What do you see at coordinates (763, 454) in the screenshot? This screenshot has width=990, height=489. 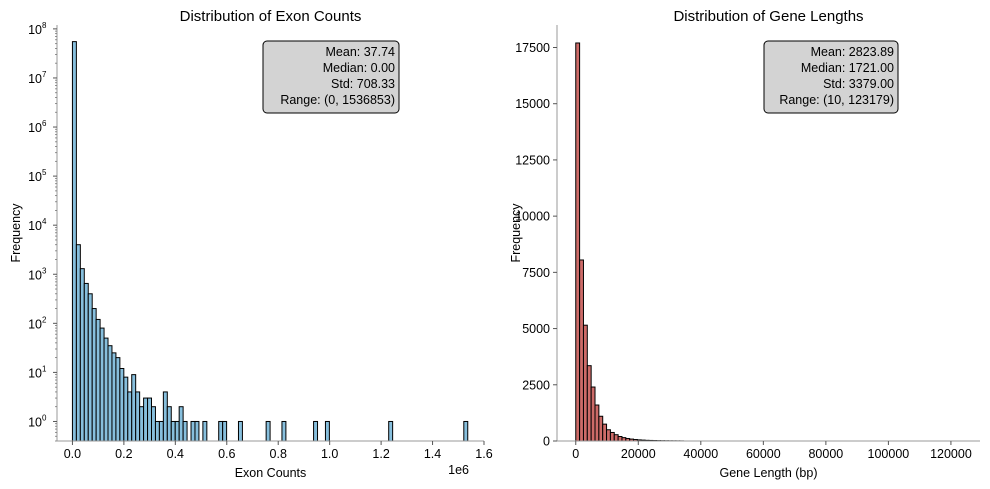 I see `x-tick-label: 60000` at bounding box center [763, 454].